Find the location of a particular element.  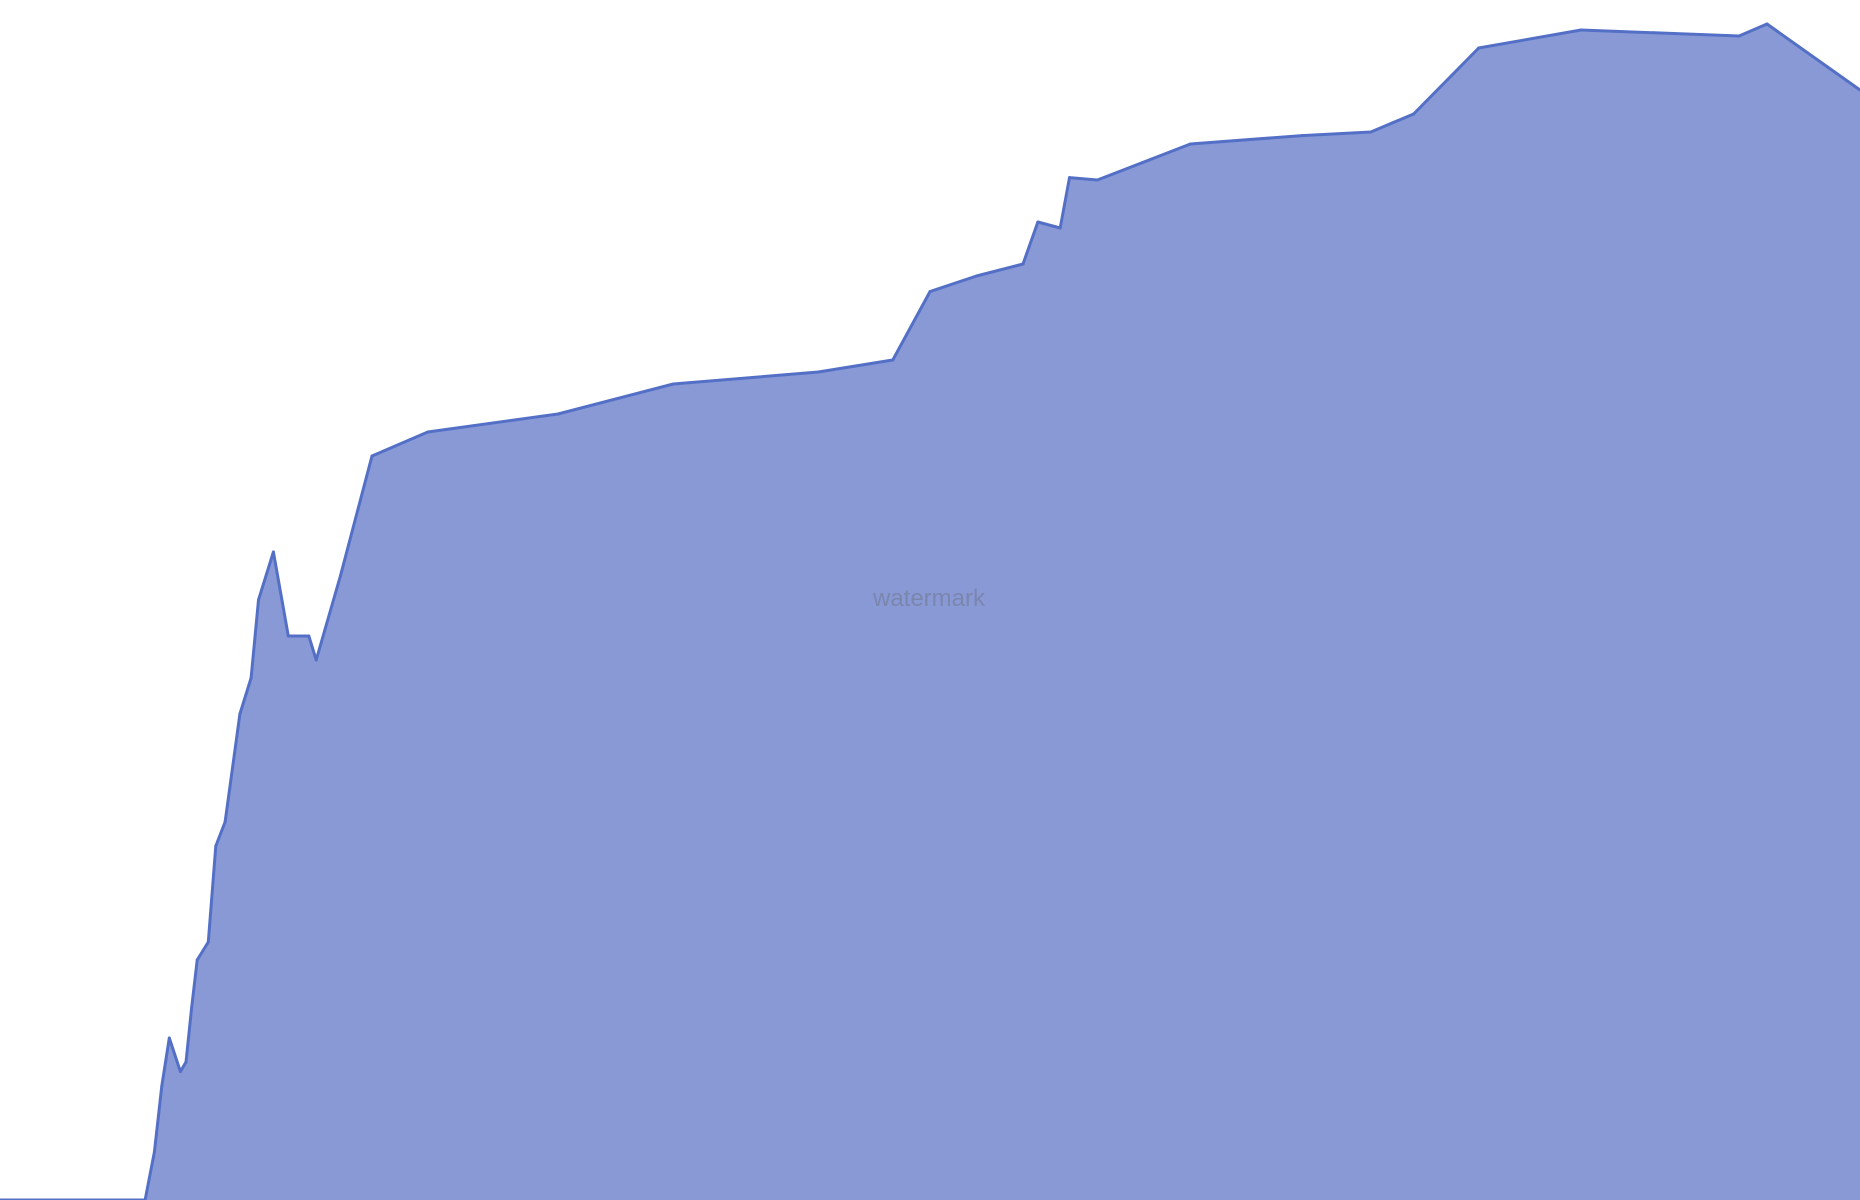

watermark-text: watermark is located at coordinates (929, 598).